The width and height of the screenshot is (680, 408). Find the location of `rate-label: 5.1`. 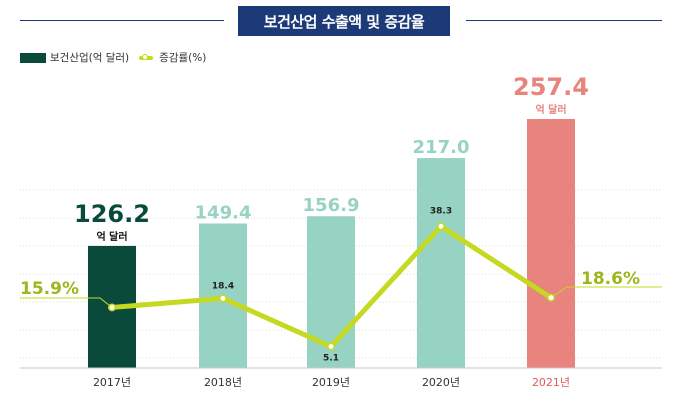

rate-label: 5.1 is located at coordinates (331, 359).